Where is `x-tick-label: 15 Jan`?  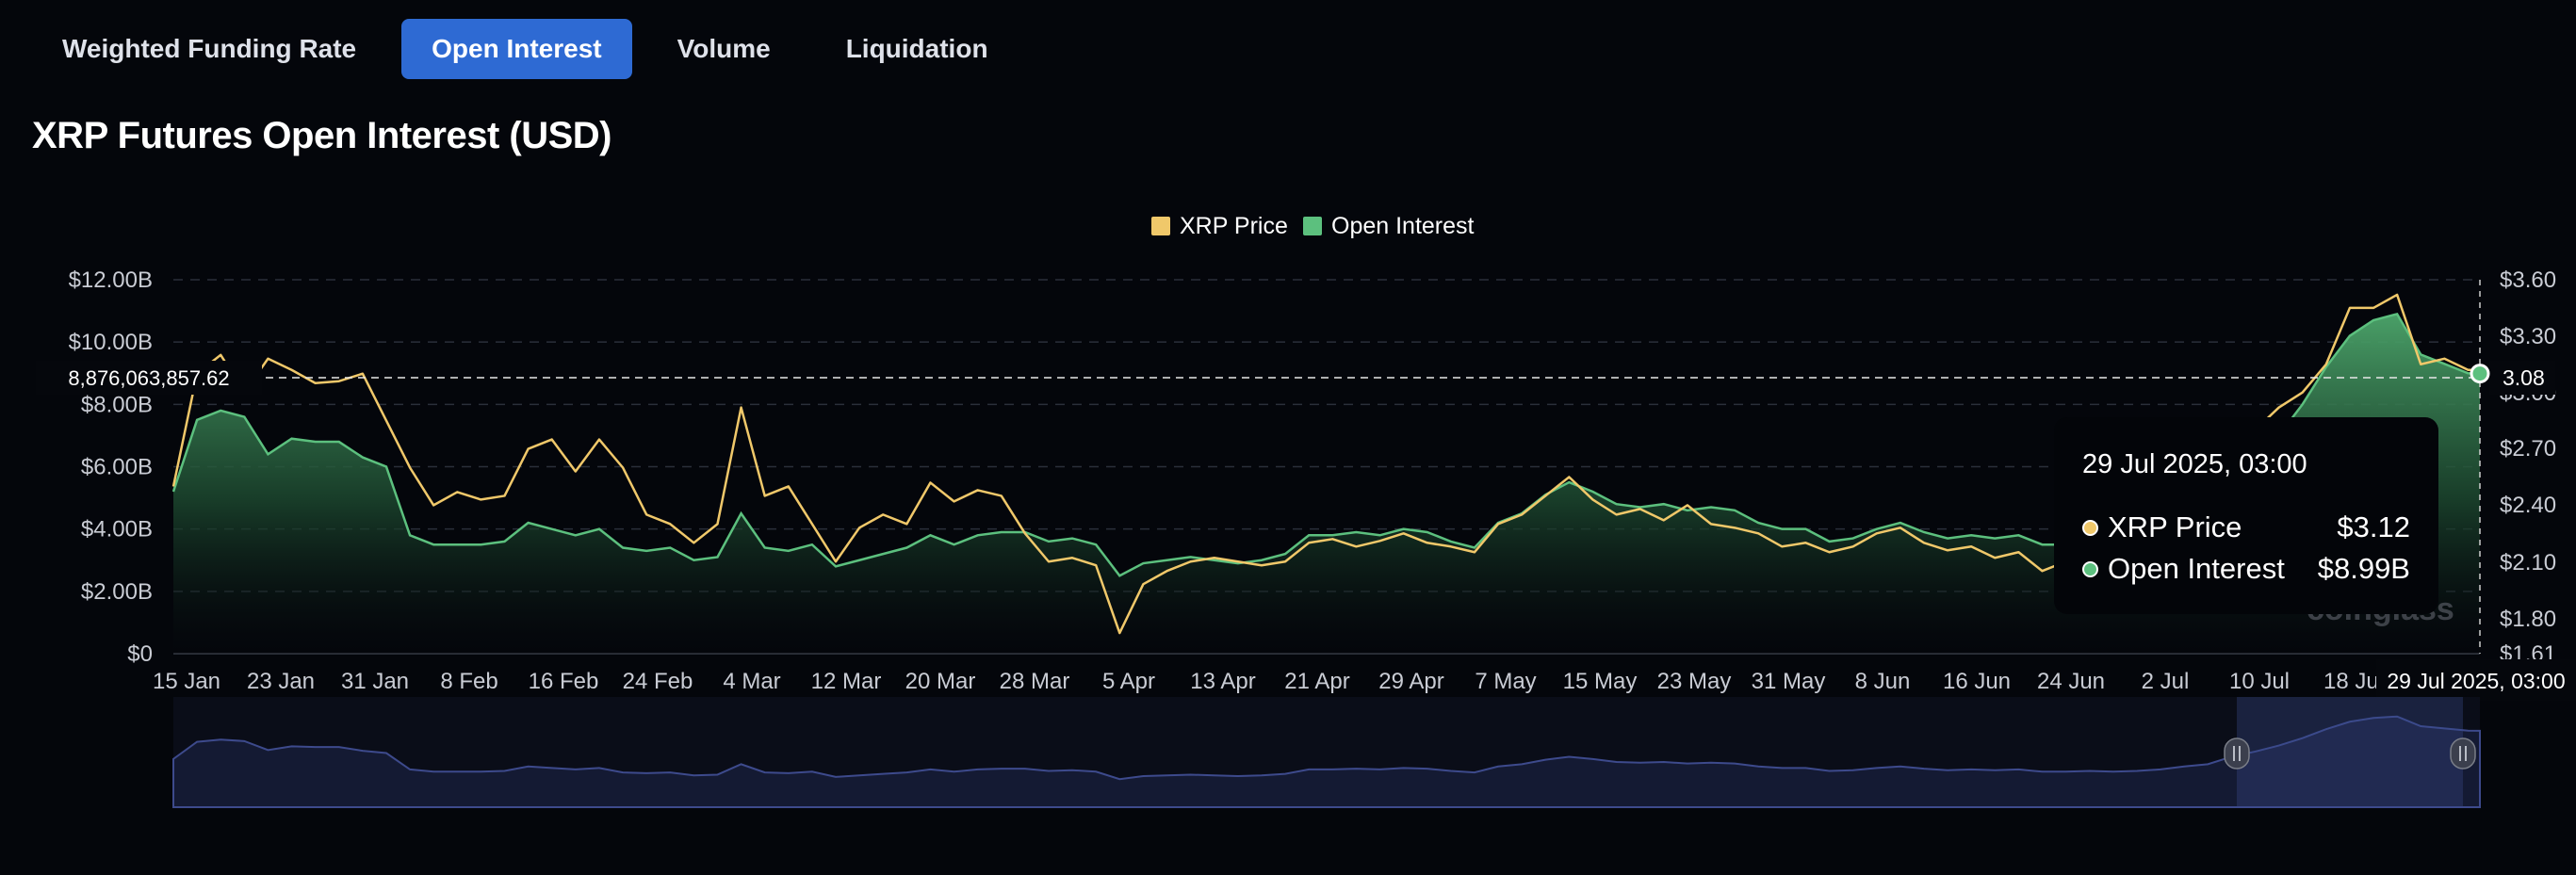 x-tick-label: 15 Jan is located at coordinates (186, 681).